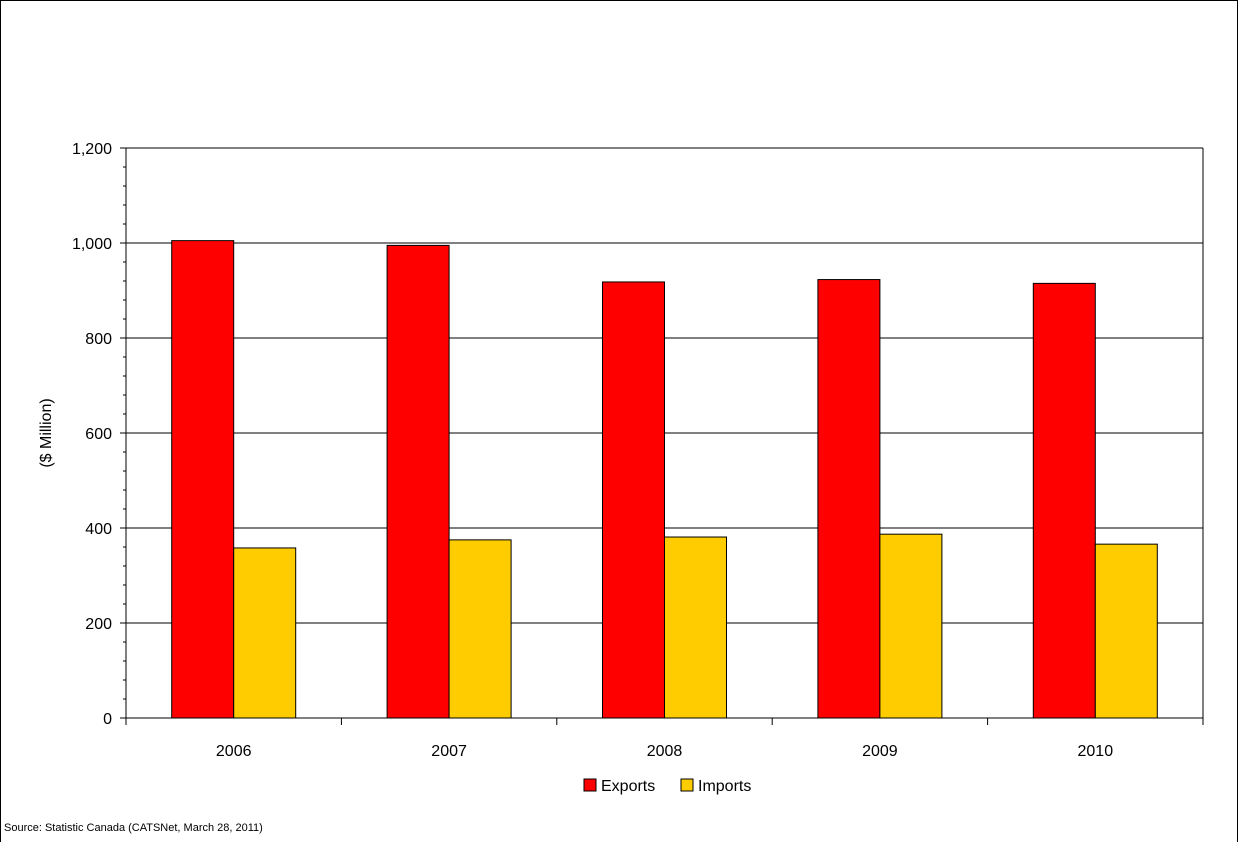 The width and height of the screenshot is (1238, 842). What do you see at coordinates (667, 786) in the screenshot?
I see `legend: Exports Imports` at bounding box center [667, 786].